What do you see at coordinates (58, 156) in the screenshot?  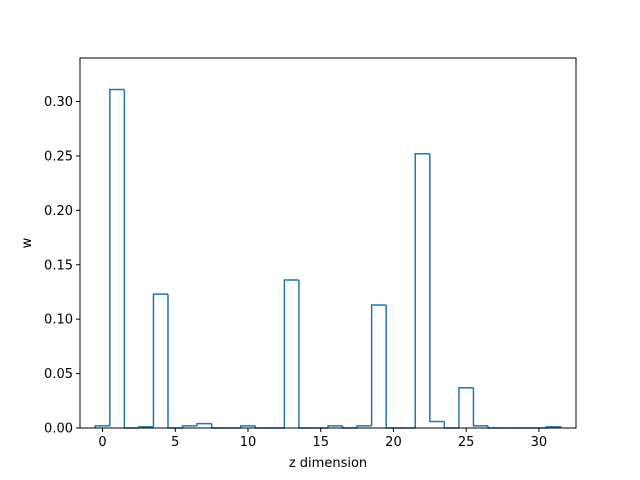 I see `y-tick-label: 0.25` at bounding box center [58, 156].